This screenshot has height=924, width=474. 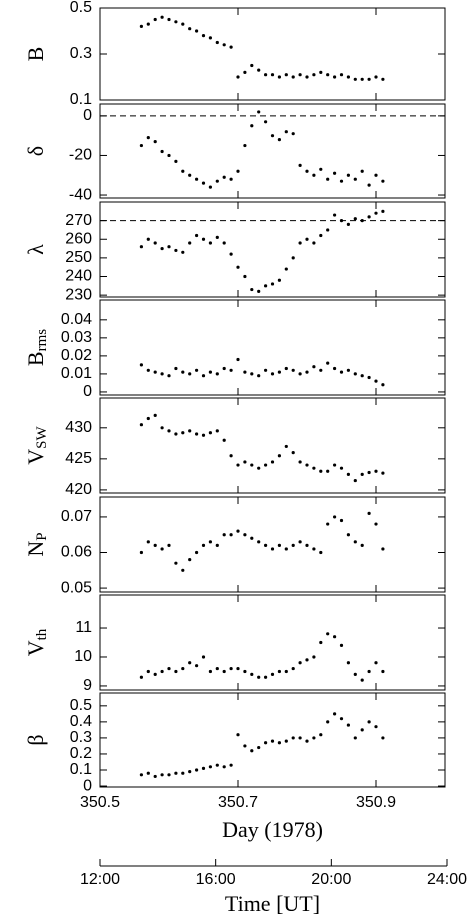 What do you see at coordinates (36, 347) in the screenshot?
I see `y-axis-label: Brms` at bounding box center [36, 347].